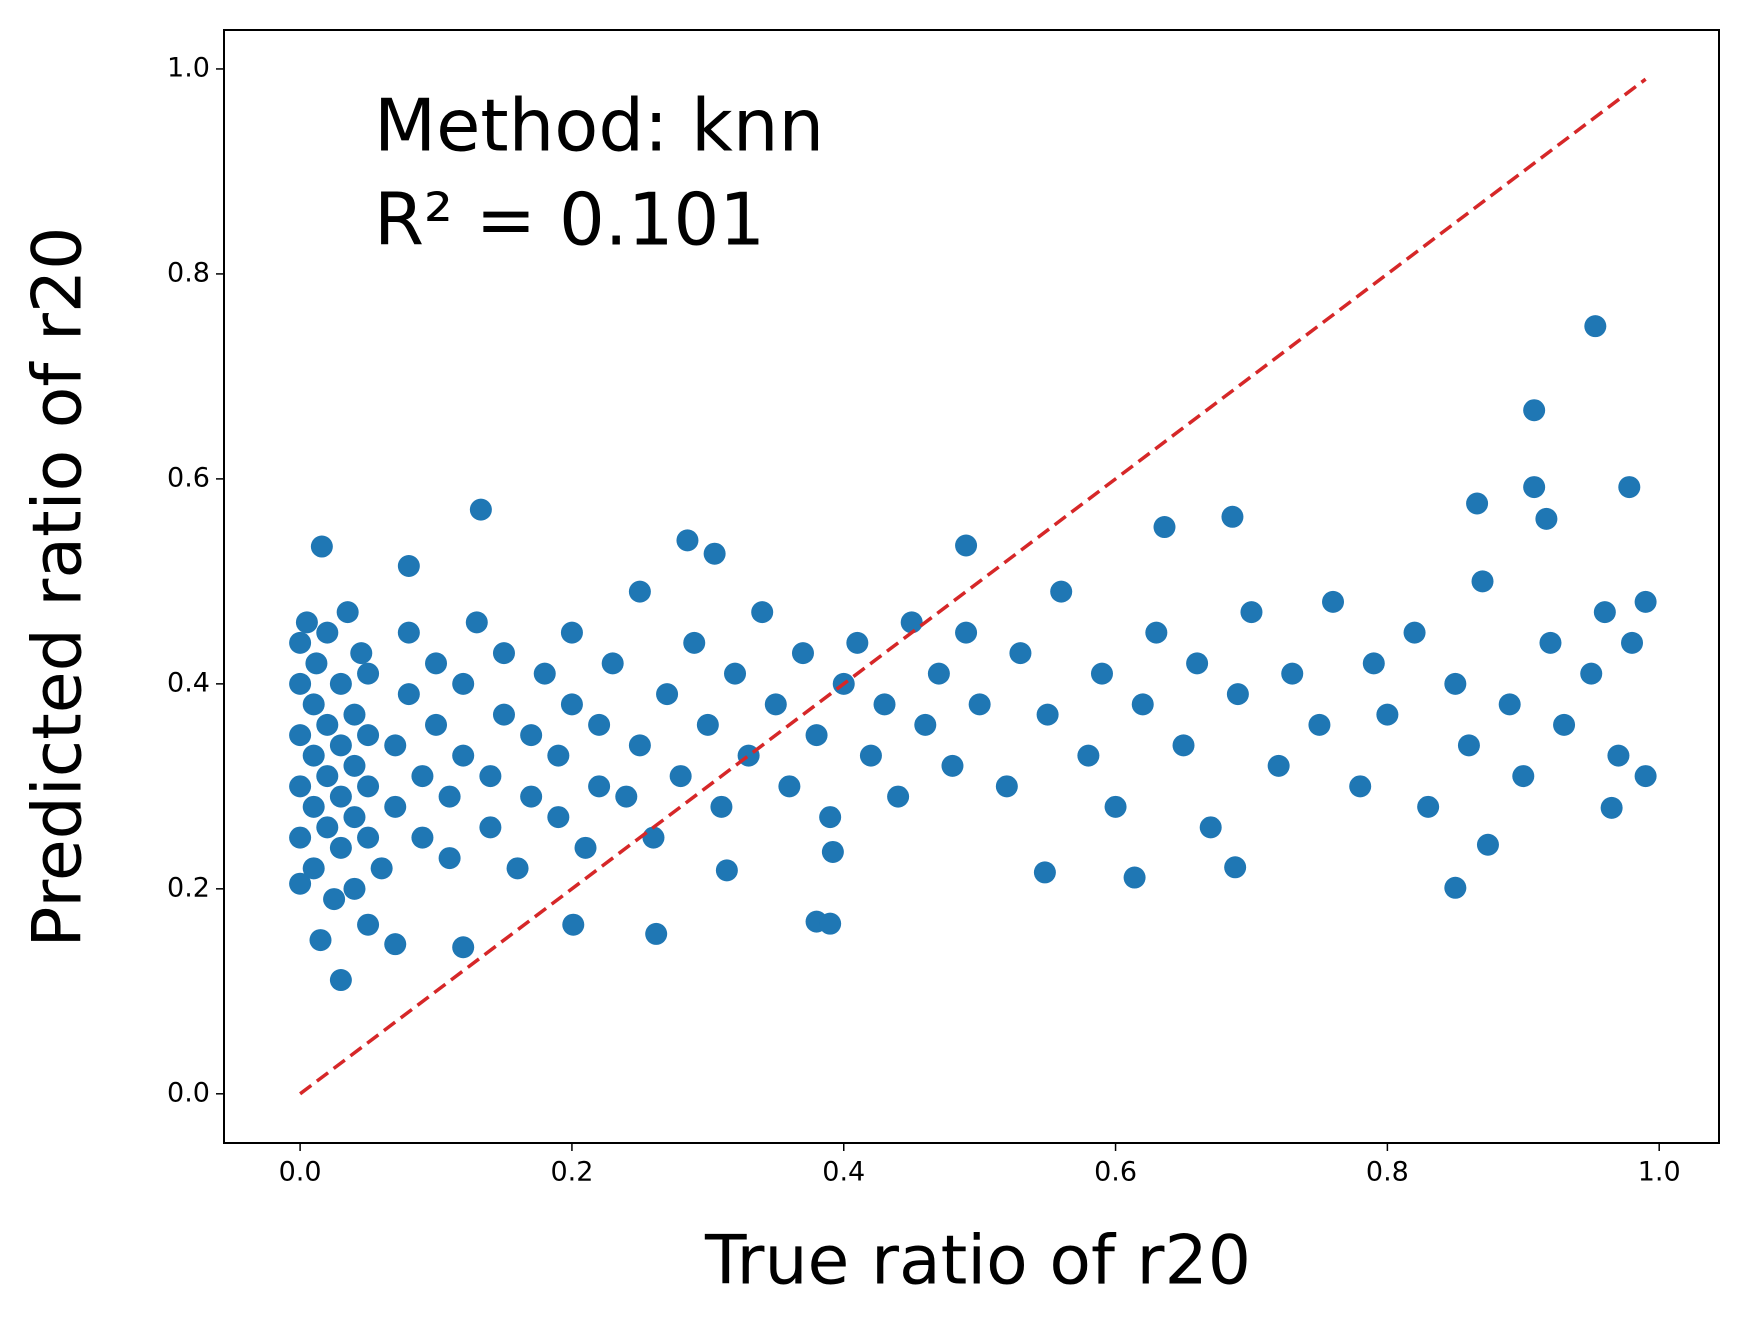 This screenshot has height=1335, width=1741. What do you see at coordinates (569, 220) in the screenshot?
I see `annotation: R² = 0.101` at bounding box center [569, 220].